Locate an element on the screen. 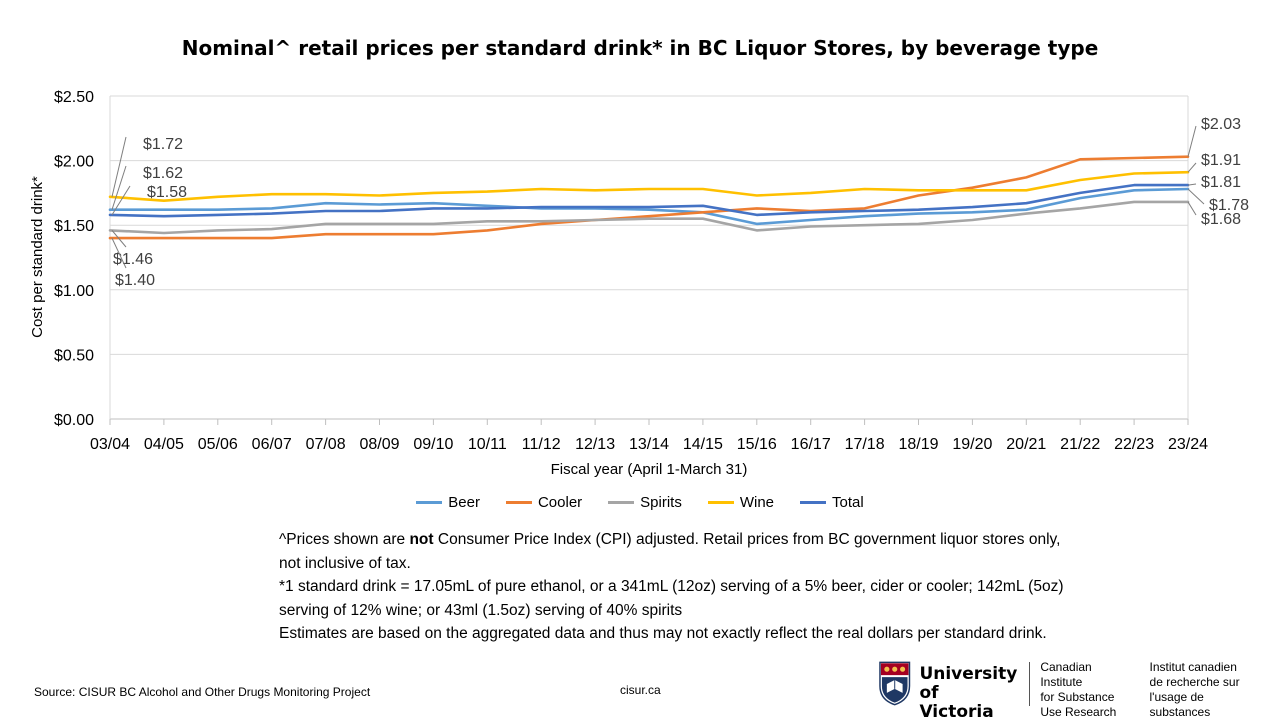  x-tick-label: 05/06 is located at coordinates (218, 444).